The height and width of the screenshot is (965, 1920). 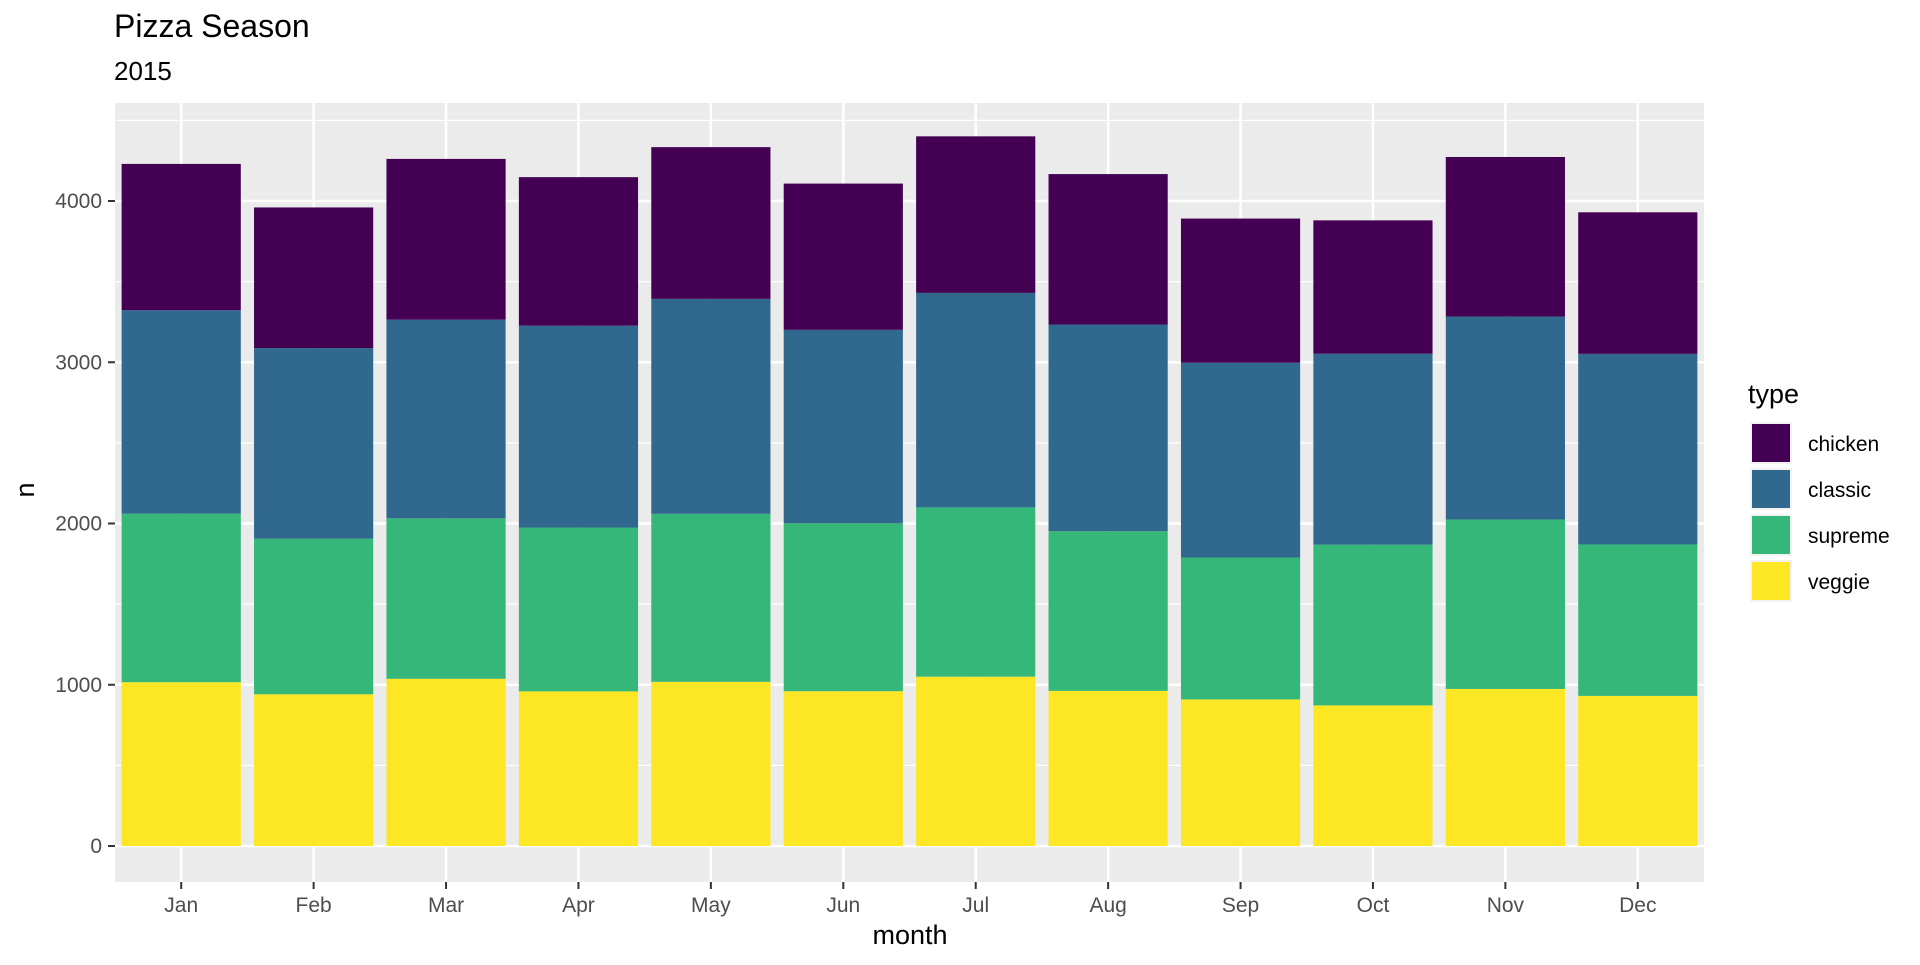 I want to click on x-axis-label: month, so click(x=909, y=935).